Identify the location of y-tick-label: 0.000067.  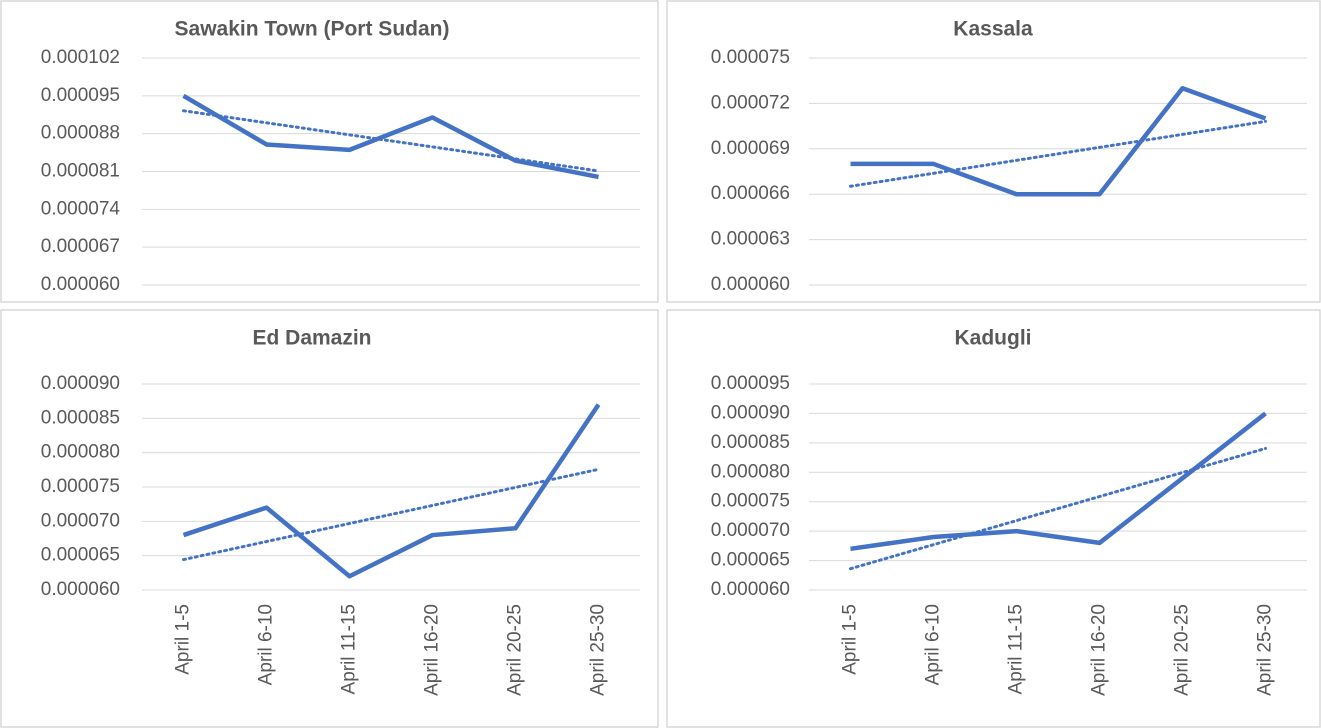
(80, 246).